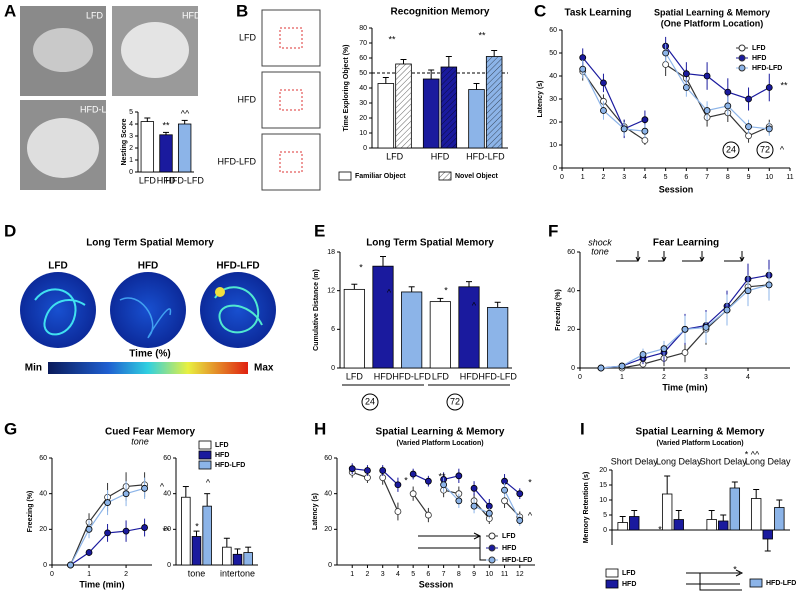 This screenshot has height=595, width=798. What do you see at coordinates (581, 561) in the screenshot?
I see `legend-arrows` at bounding box center [581, 561].